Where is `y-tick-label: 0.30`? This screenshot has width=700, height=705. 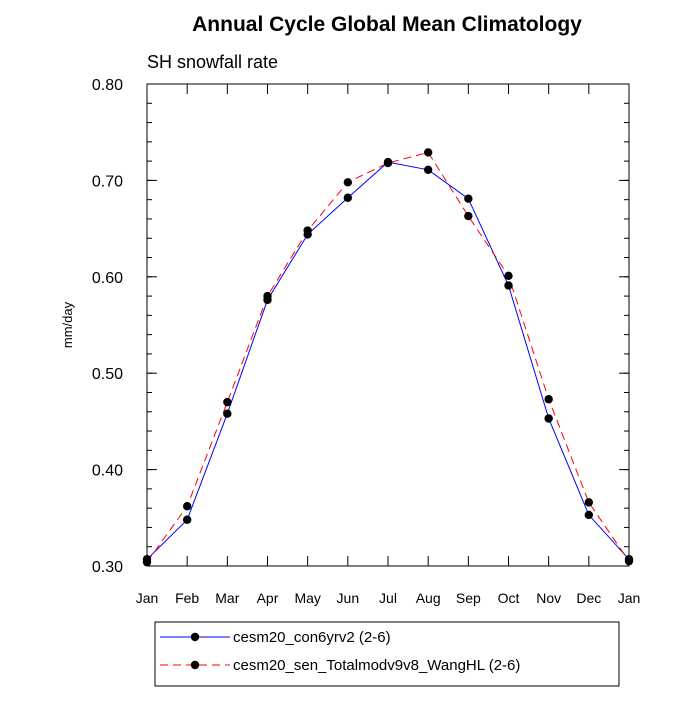 y-tick-label: 0.30 is located at coordinates (107, 567).